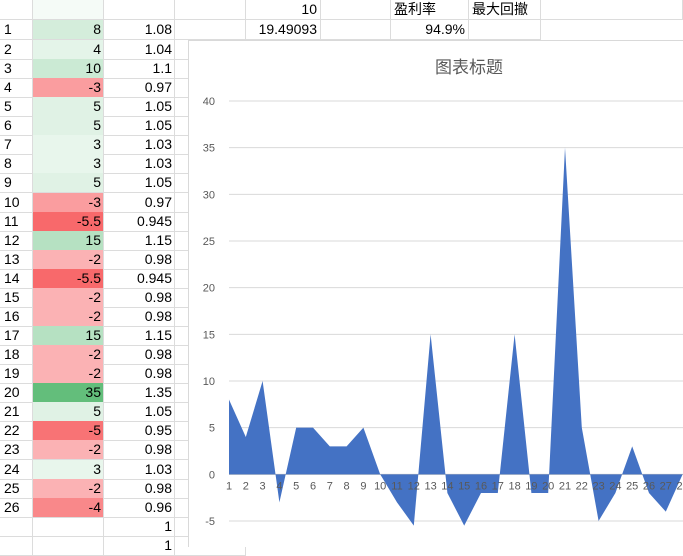 This screenshot has width=683, height=556. Describe the element at coordinates (209, 149) in the screenshot. I see `y-tick-label: 35` at that location.